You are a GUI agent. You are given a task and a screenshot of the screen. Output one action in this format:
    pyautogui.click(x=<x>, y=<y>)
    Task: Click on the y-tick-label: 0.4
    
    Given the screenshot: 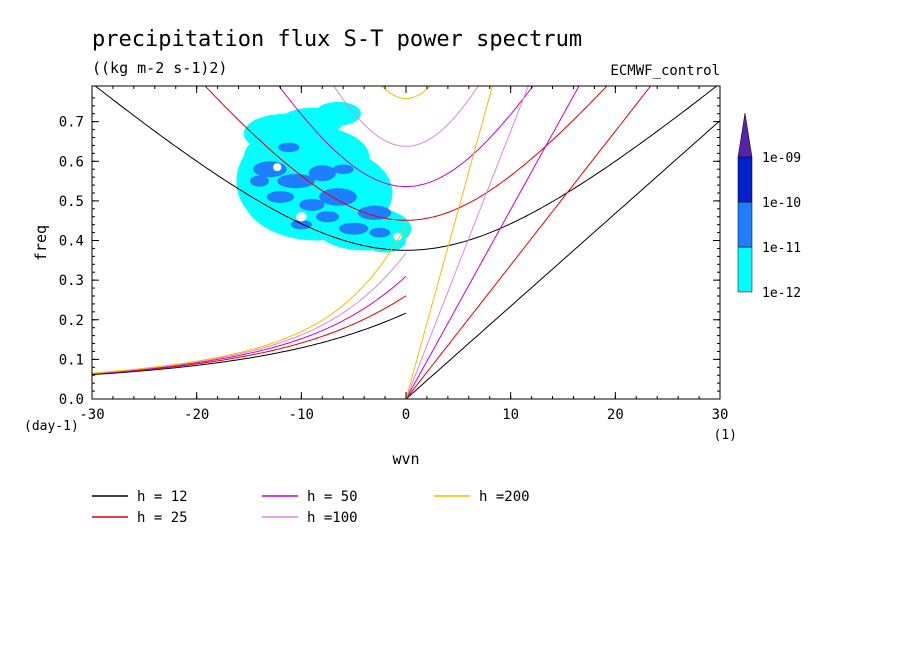 What is the action you would take?
    pyautogui.click(x=71, y=242)
    